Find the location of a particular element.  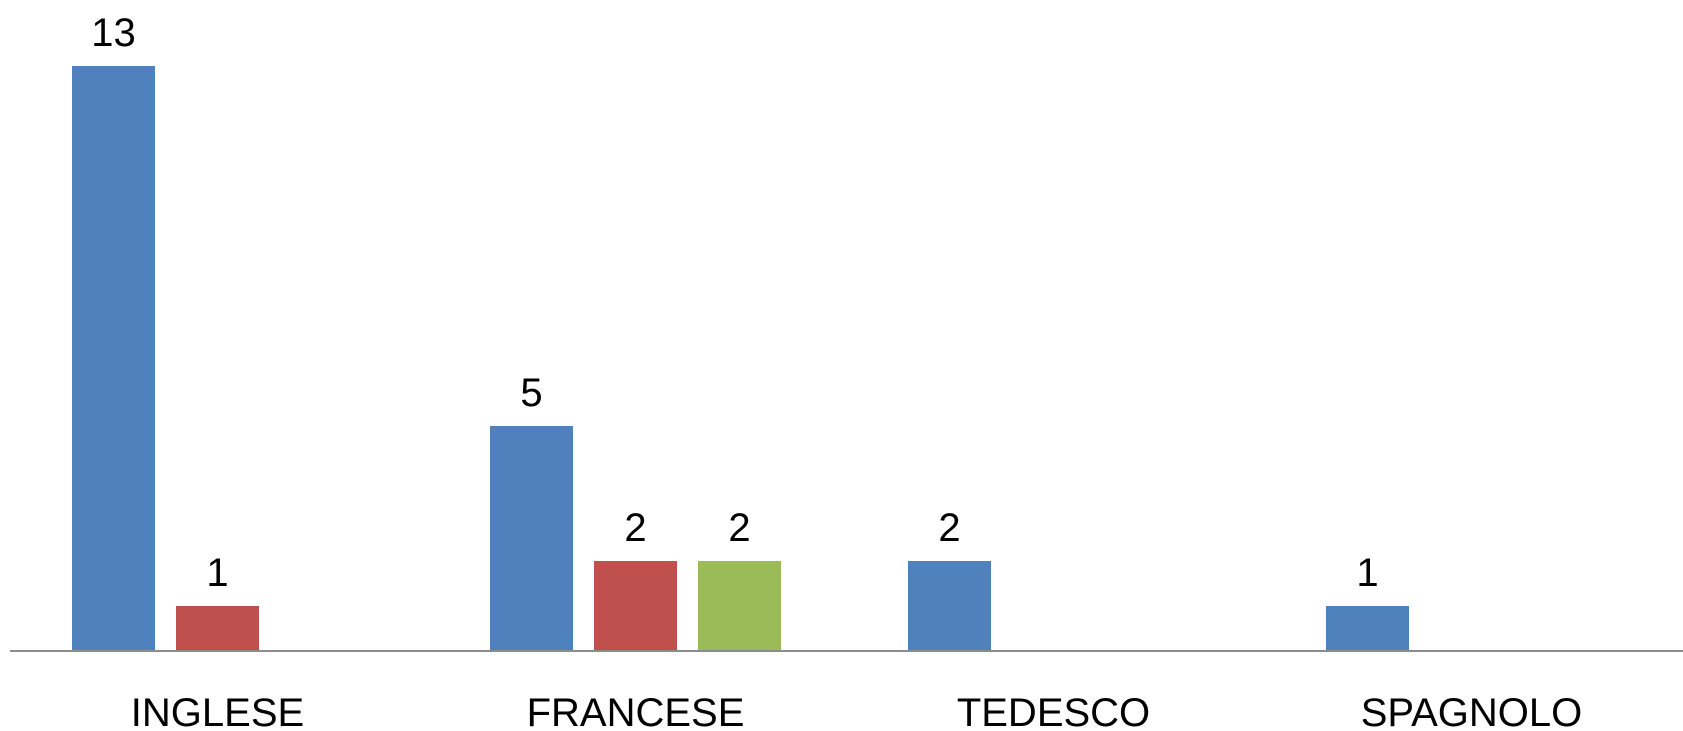

category-label-francese: FRANCESE is located at coordinates (636, 711).